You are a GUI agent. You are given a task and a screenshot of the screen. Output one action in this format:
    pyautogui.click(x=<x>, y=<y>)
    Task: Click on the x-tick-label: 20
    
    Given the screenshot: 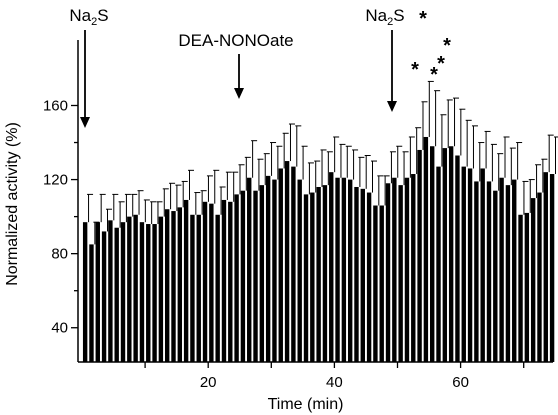 What is the action you would take?
    pyautogui.click(x=208, y=382)
    